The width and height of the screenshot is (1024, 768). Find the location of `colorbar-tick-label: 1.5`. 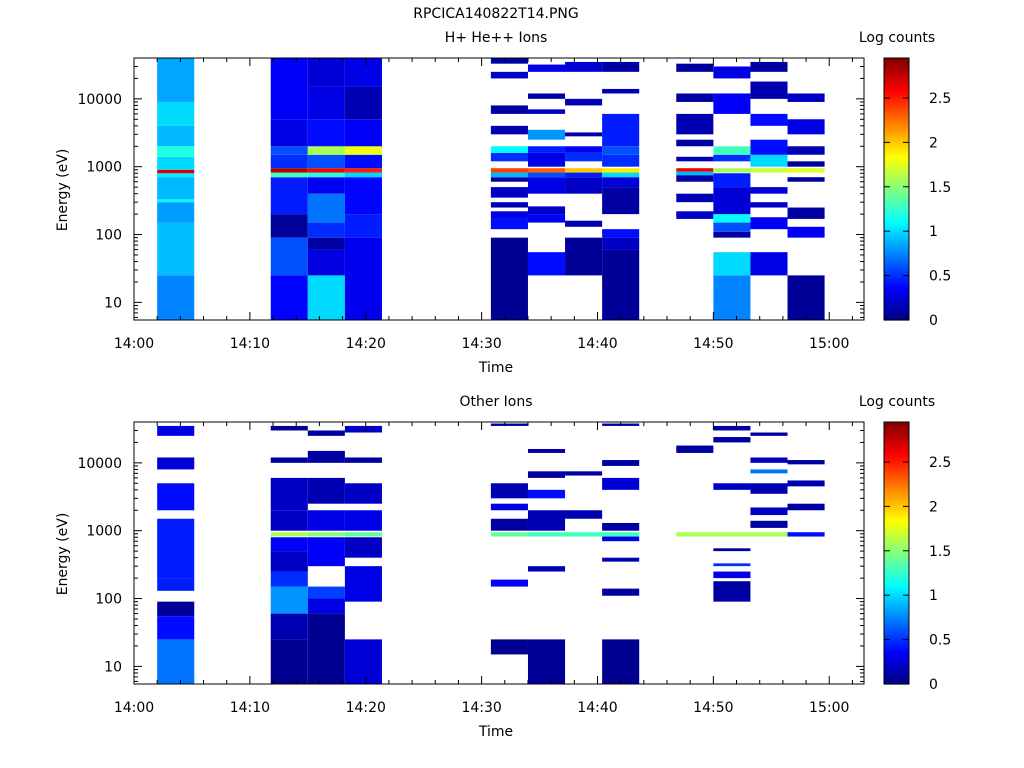

colorbar-tick-label: 1.5 is located at coordinates (940, 552).